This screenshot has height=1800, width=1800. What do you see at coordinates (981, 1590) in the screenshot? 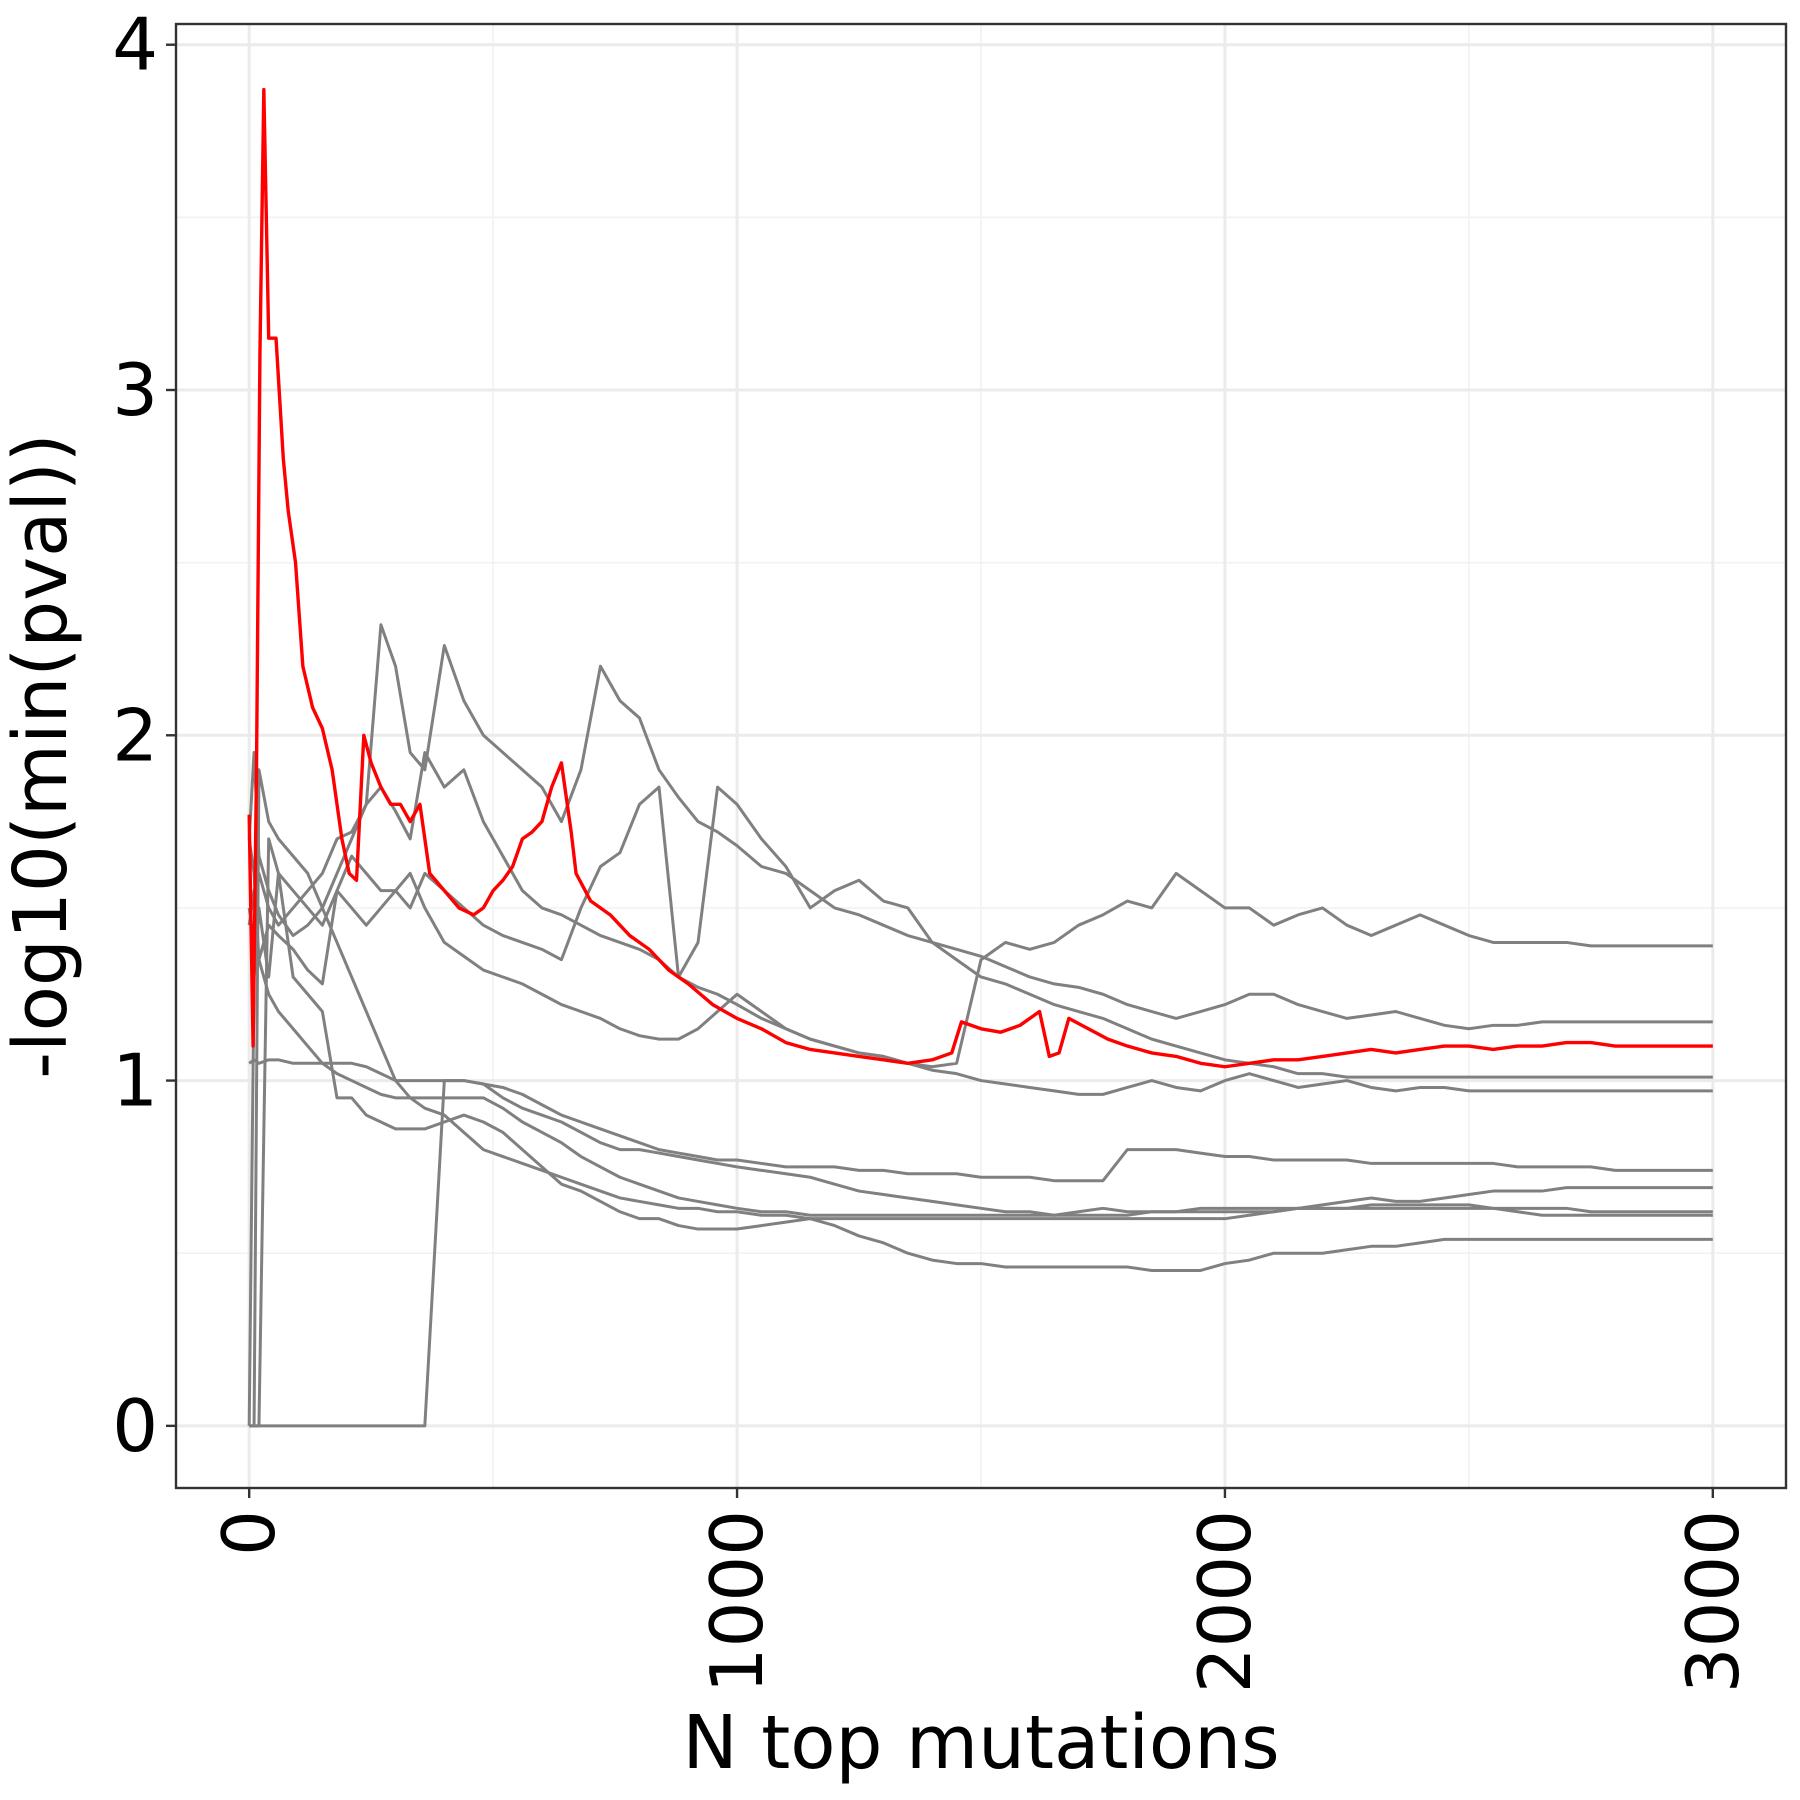
I see `x-axis: 0 1000 2000 3000` at bounding box center [981, 1590].